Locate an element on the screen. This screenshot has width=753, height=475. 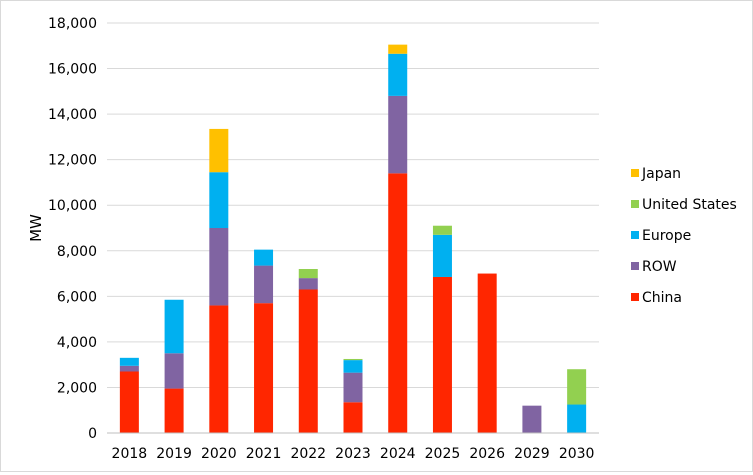
y-tick-label: 6,000 is located at coordinates (77, 297).